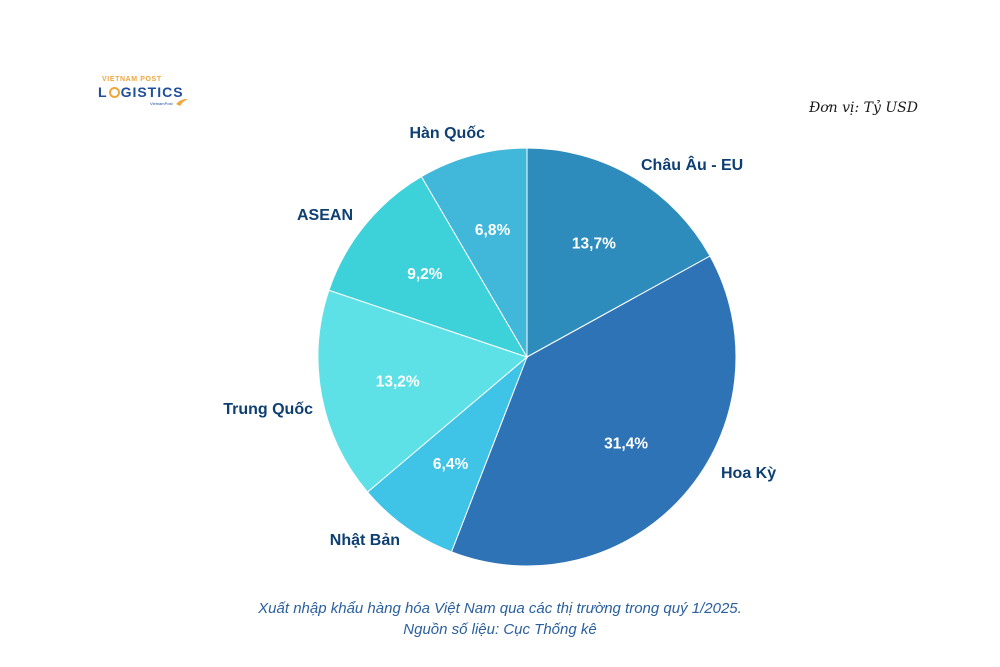  Describe the element at coordinates (103, 92) in the screenshot. I see `logo-main-text-pre: L` at that location.